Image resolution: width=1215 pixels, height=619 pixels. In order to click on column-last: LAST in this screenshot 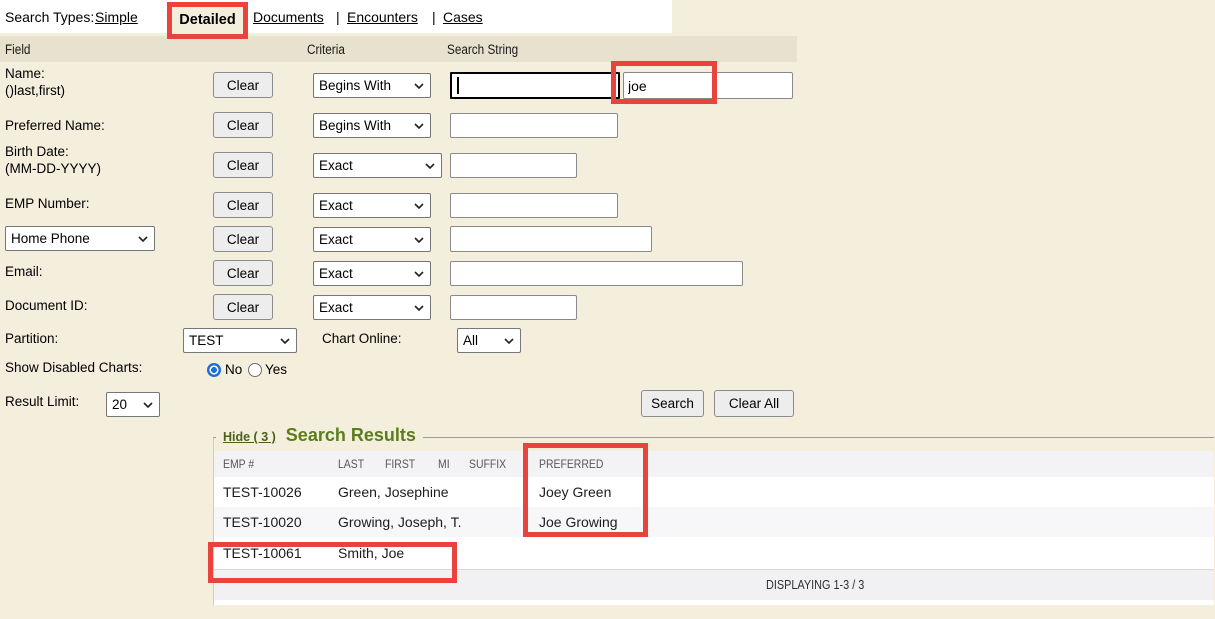, I will do `click(351, 464)`.